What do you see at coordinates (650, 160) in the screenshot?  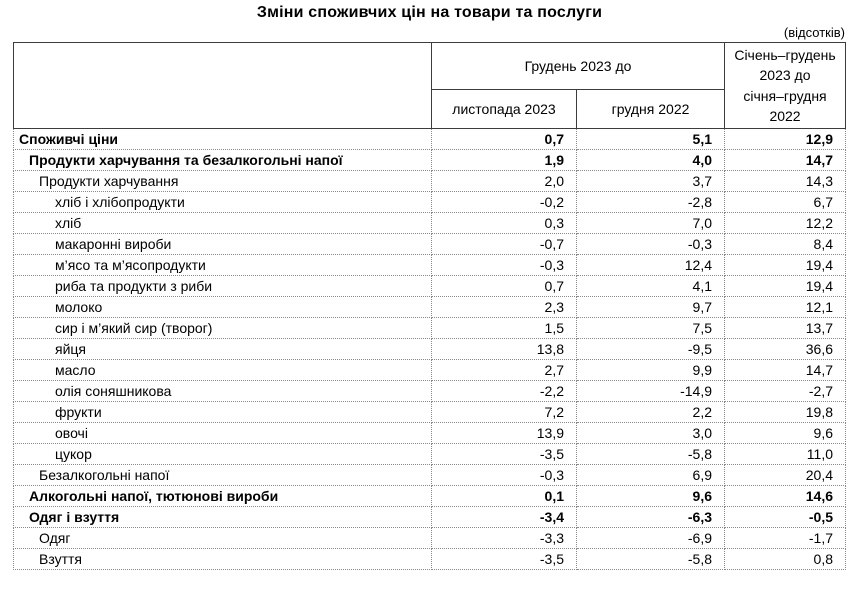 I see `row-value: 4,0` at bounding box center [650, 160].